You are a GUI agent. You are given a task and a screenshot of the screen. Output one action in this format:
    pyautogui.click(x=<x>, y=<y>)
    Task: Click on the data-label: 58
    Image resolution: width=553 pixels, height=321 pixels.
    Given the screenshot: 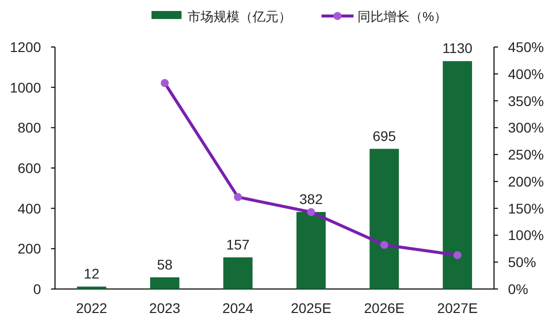 What is the action you would take?
    pyautogui.click(x=164, y=264)
    